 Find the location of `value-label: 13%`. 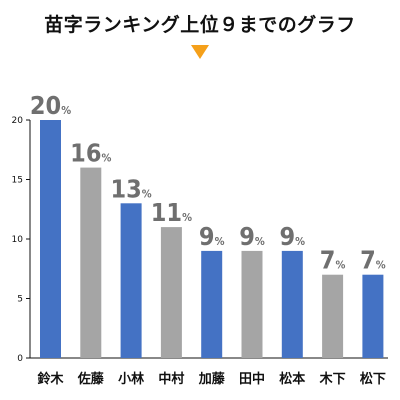

value-label: 13% is located at coordinates (130, 188).